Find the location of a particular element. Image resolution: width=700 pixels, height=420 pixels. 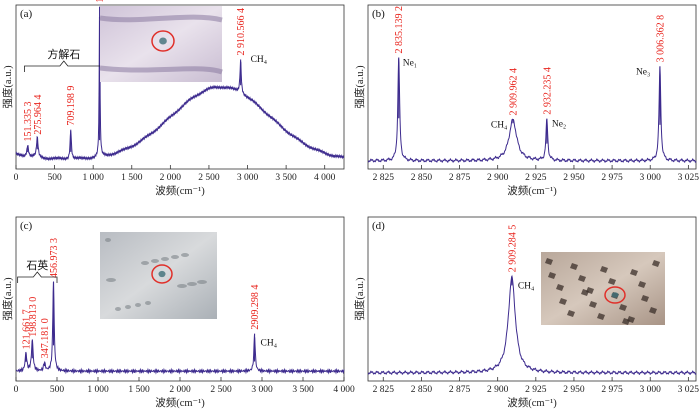

x-tick-label: 1 000 is located at coordinates (93, 178).